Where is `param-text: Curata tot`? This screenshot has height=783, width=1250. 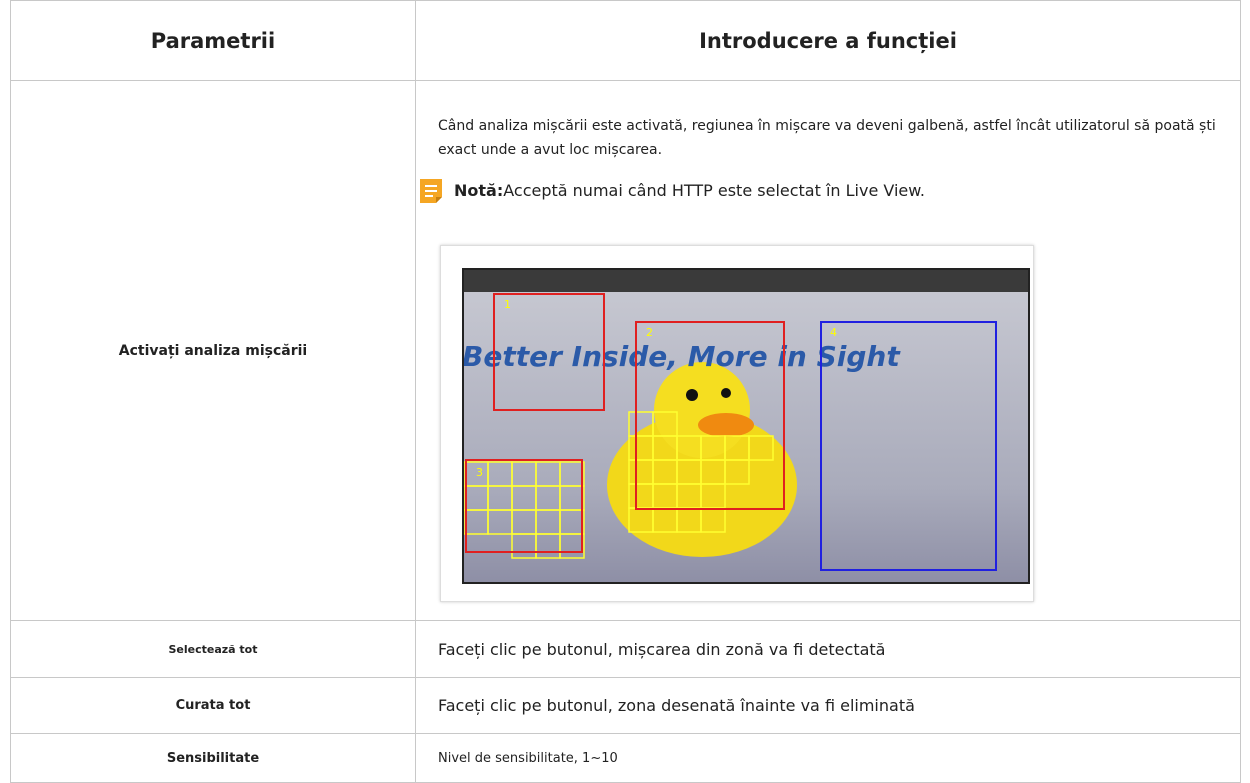
param-text: Curata tot is located at coordinates (213, 705).